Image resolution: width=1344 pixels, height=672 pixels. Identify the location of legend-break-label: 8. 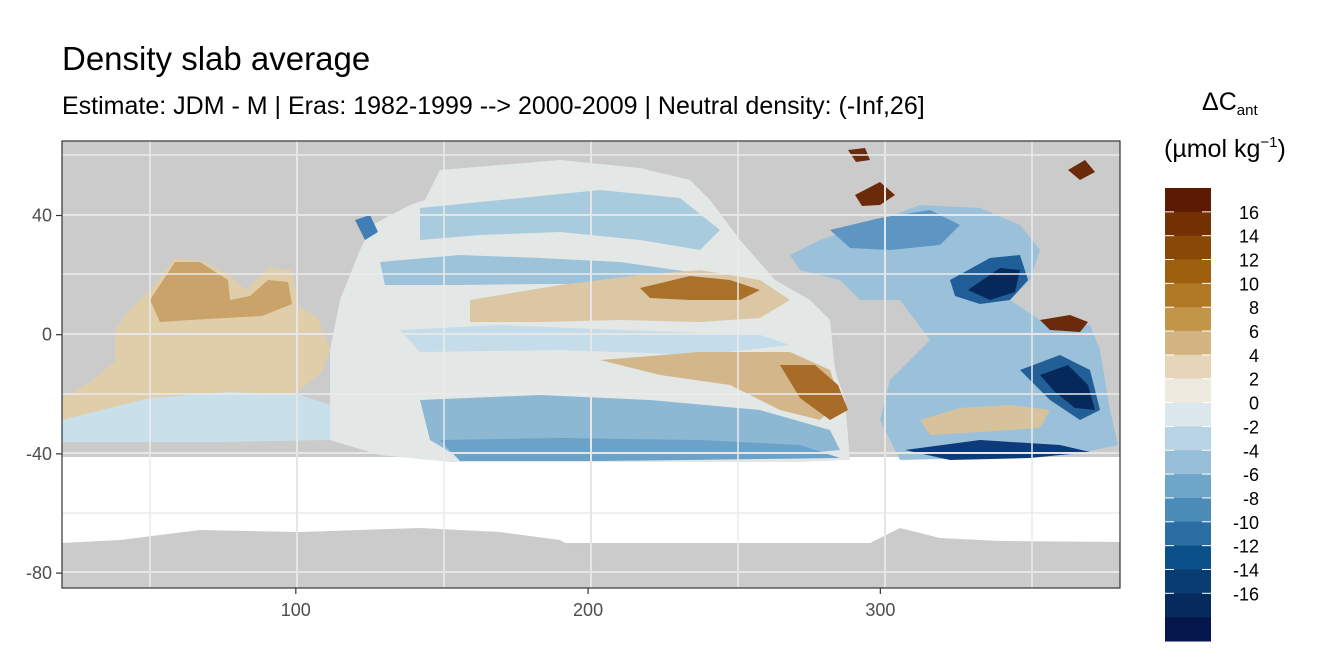
(1254, 308).